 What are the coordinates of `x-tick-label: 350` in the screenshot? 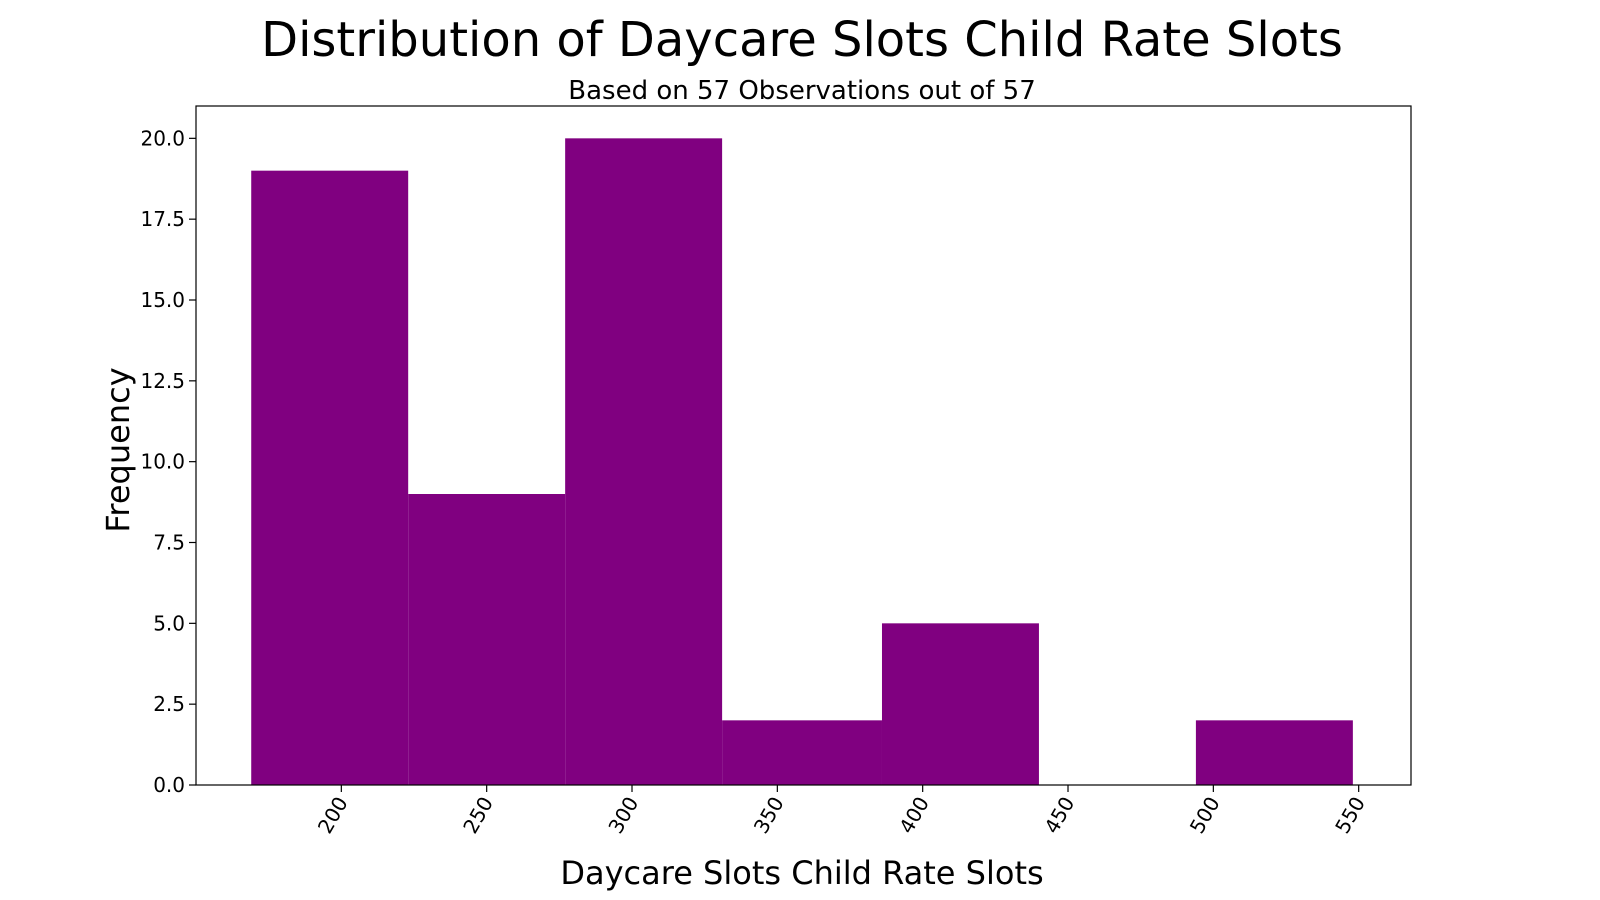 It's located at (769, 815).